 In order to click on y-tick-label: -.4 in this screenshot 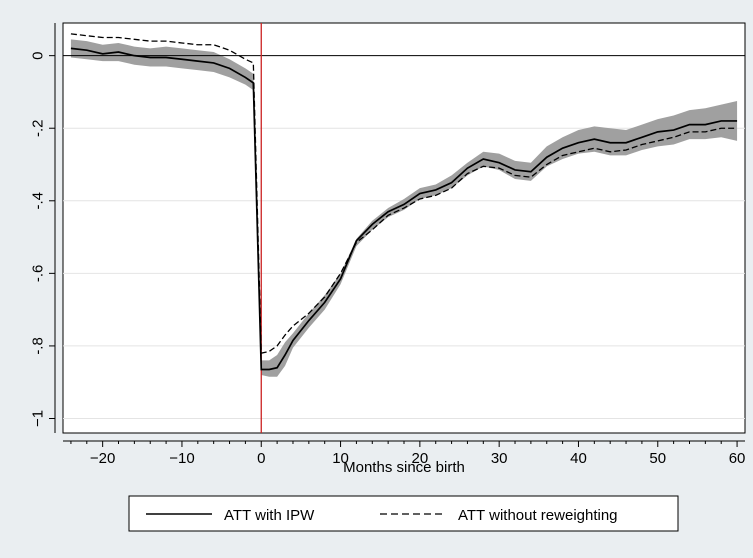, I will do `click(38, 201)`.